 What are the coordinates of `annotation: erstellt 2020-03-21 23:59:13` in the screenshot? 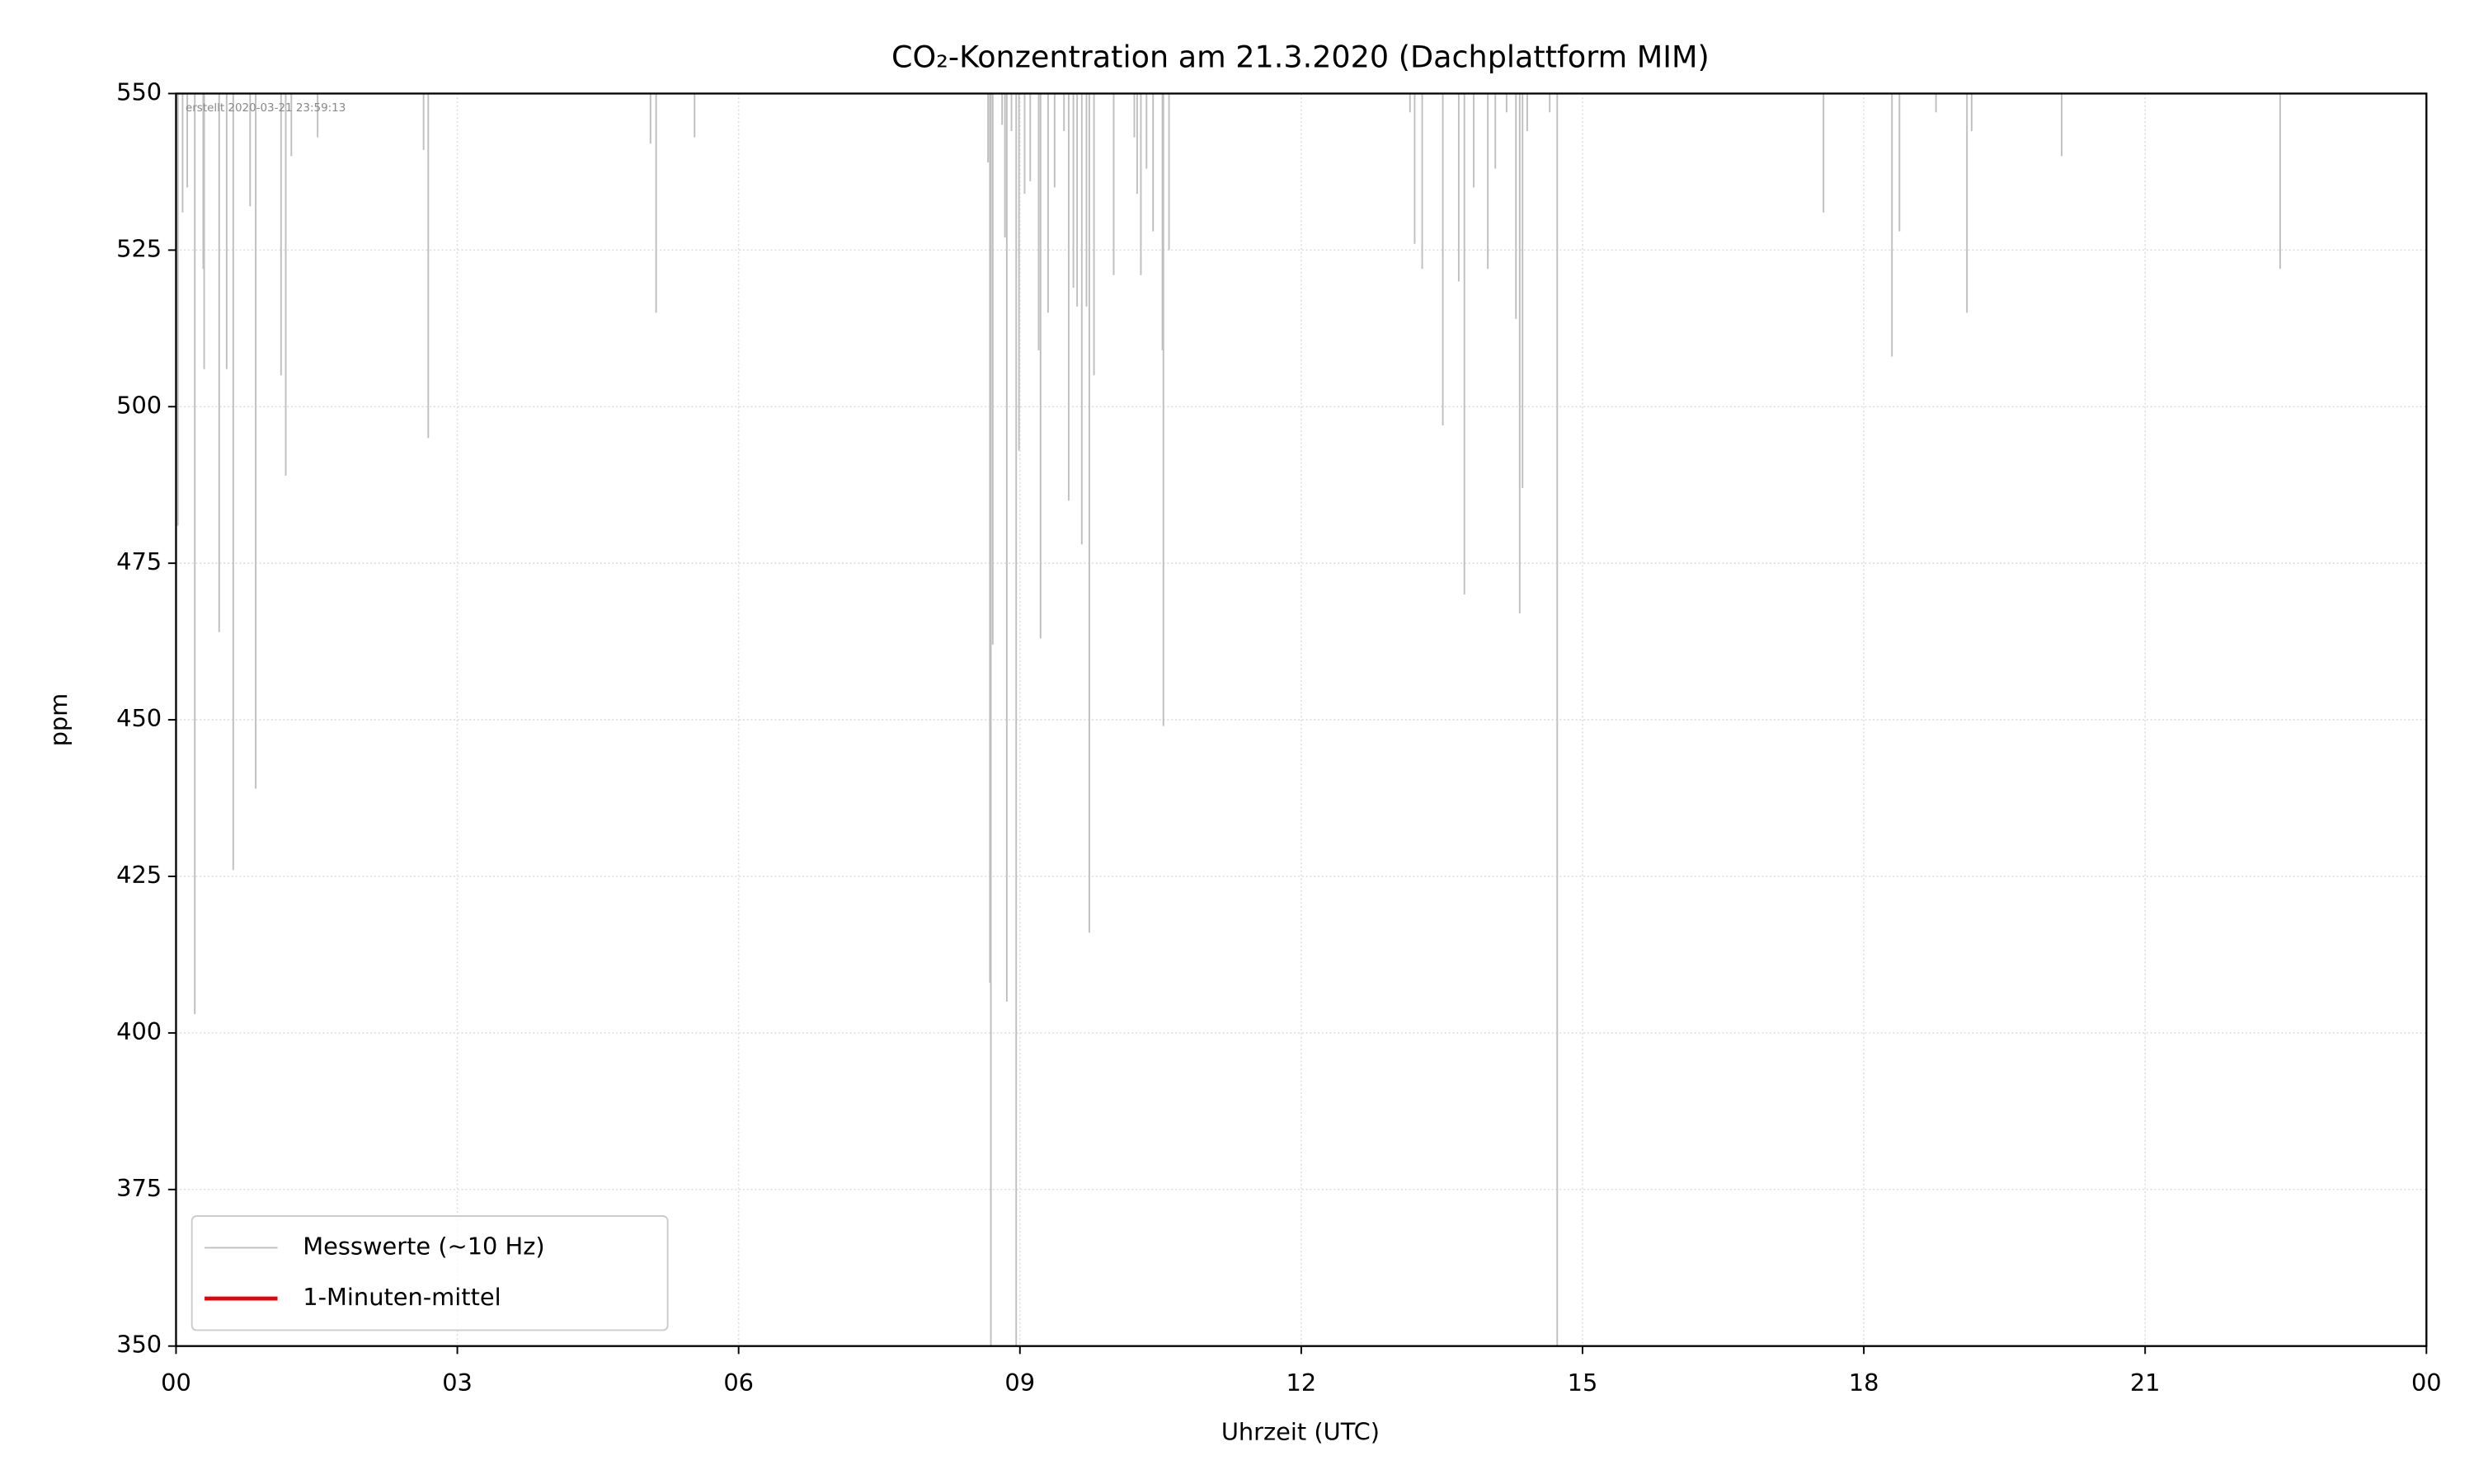 It's located at (266, 108).